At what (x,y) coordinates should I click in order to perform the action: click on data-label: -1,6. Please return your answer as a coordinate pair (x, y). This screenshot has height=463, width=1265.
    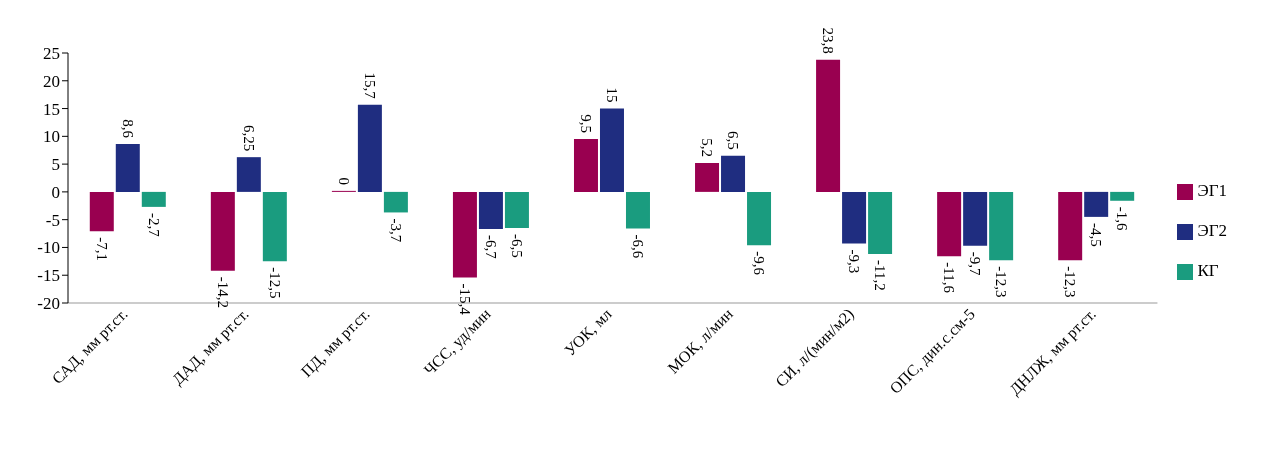
    Looking at the image, I should click on (1122, 219).